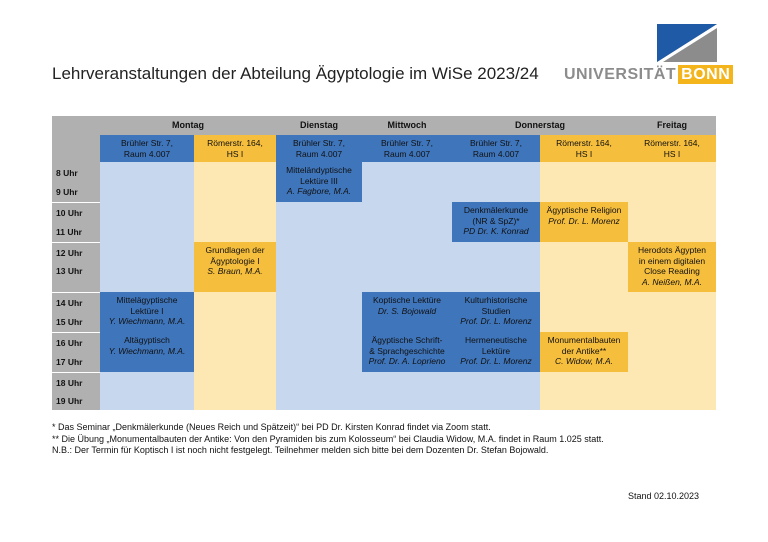 The image size is (768, 542). Describe the element at coordinates (69, 253) in the screenshot. I see `time-label: 12 Uhr` at that location.